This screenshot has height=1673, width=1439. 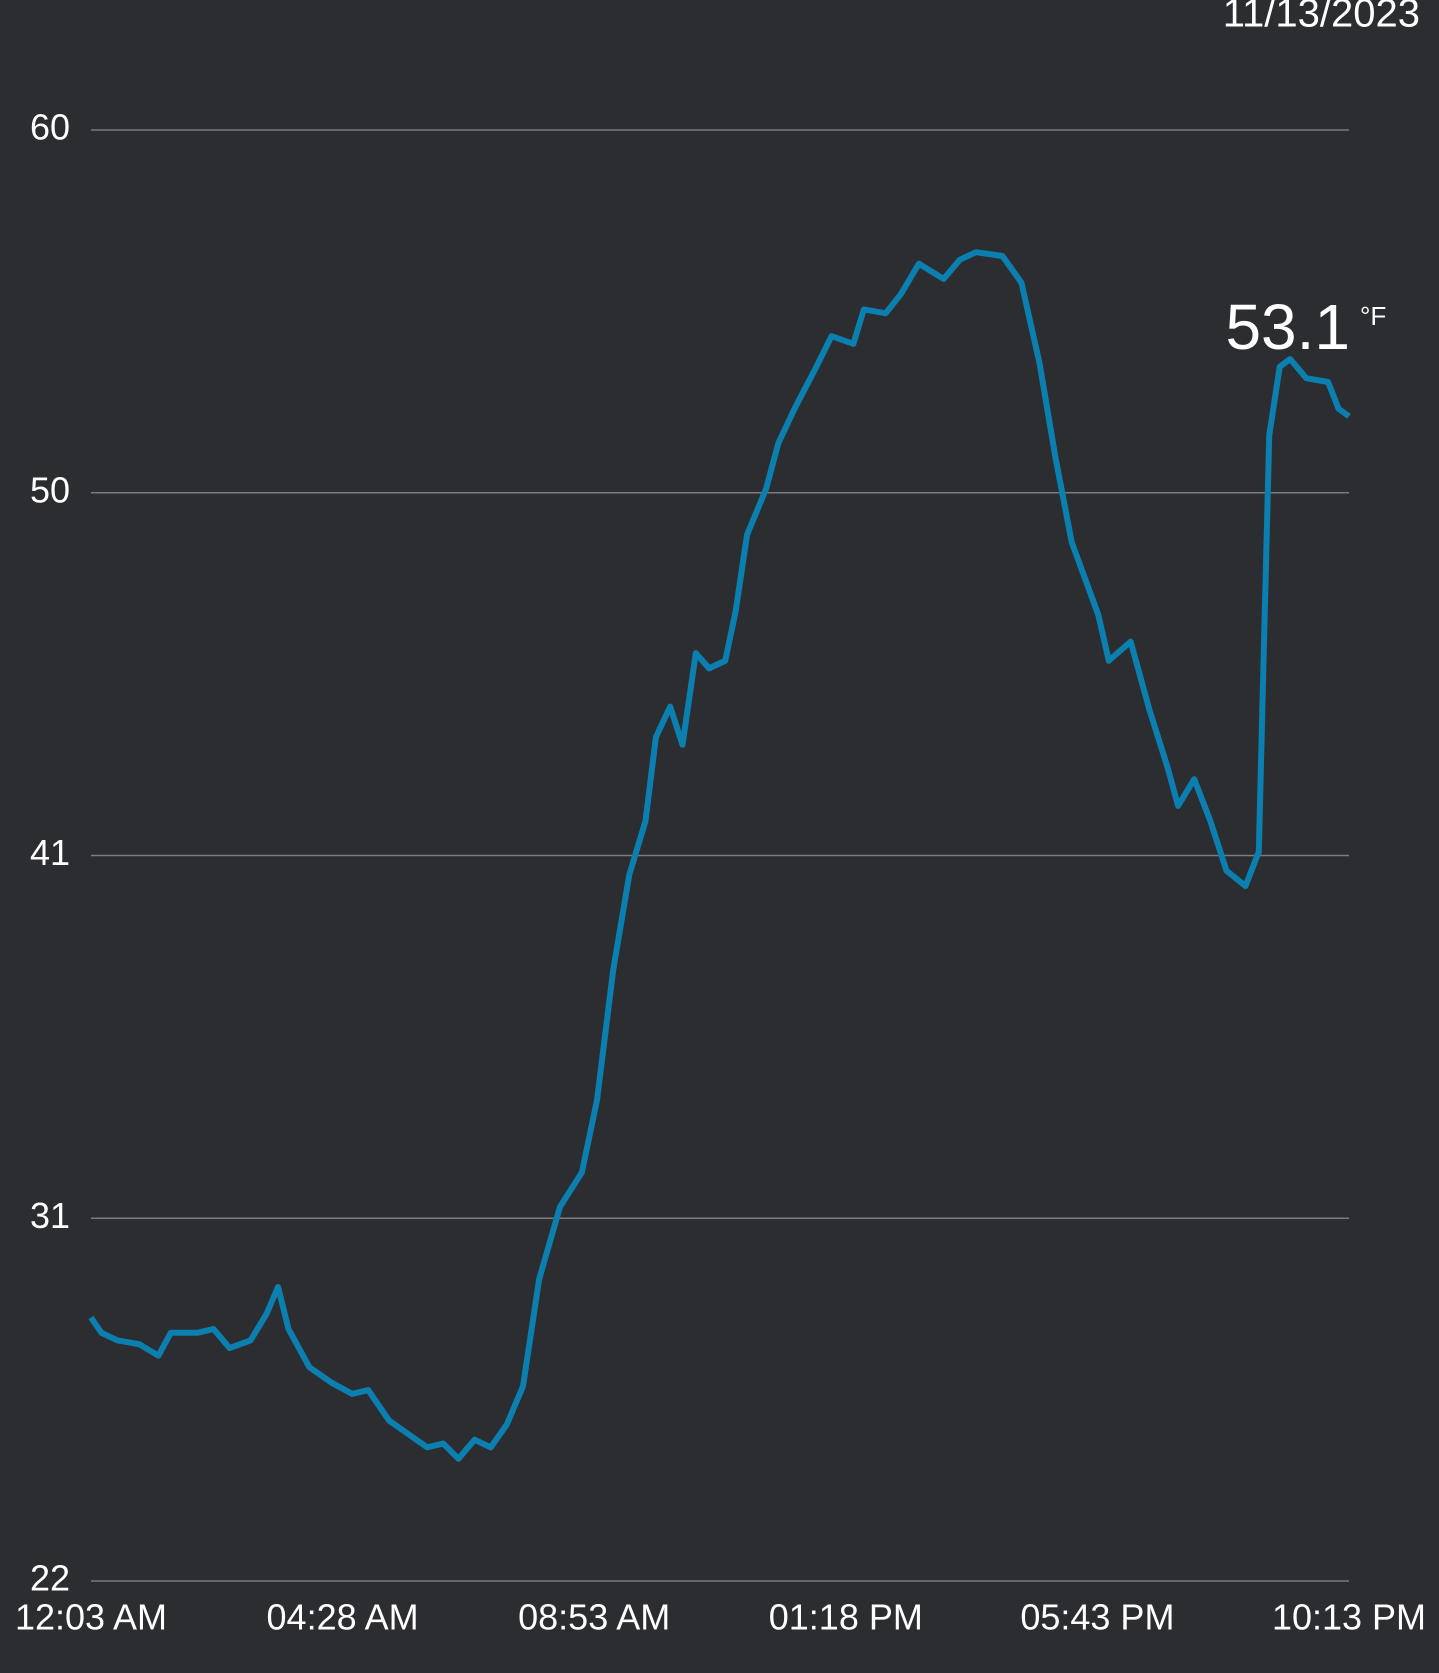 What do you see at coordinates (1373, 316) in the screenshot?
I see `current-unit: °F` at bounding box center [1373, 316].